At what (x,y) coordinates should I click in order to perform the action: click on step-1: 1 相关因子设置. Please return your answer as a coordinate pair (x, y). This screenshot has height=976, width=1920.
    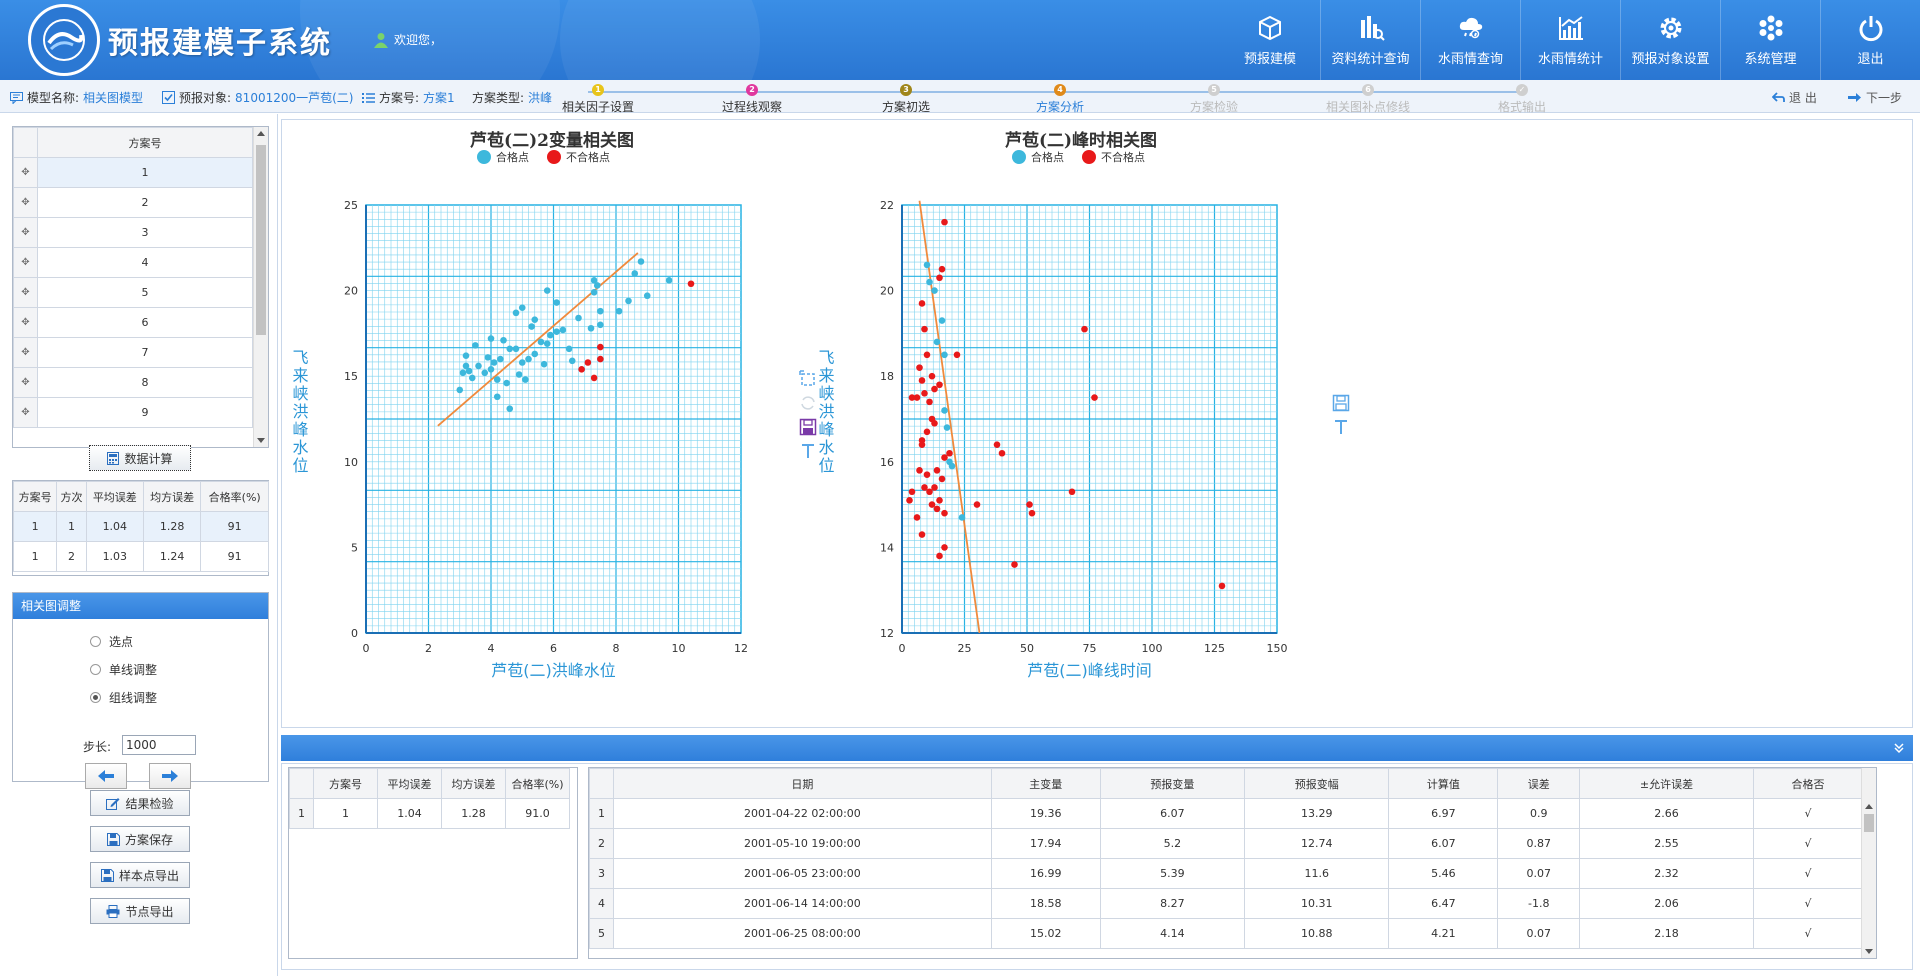
    Looking at the image, I should click on (598, 99).